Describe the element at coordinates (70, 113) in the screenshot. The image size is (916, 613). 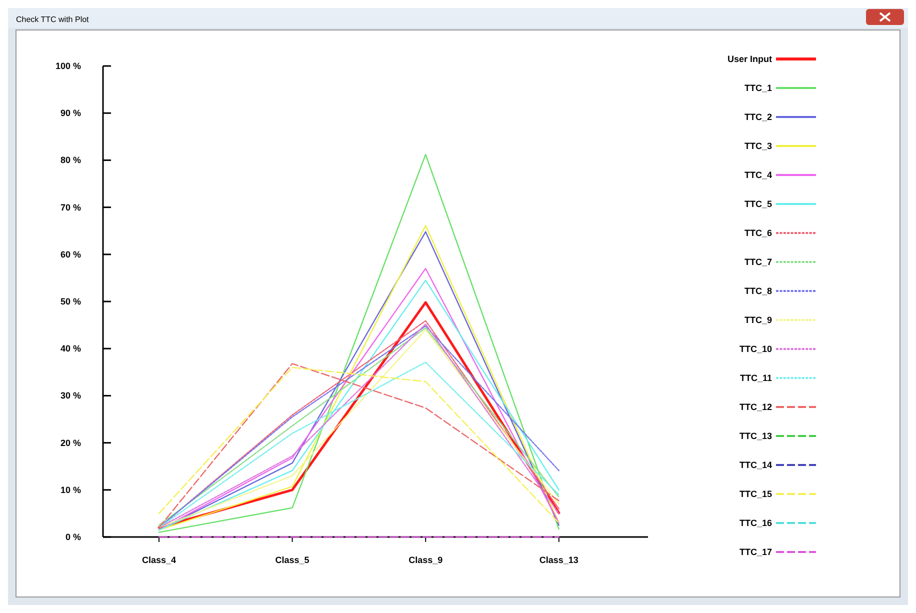
I see `y-tick-label: 90 %` at that location.